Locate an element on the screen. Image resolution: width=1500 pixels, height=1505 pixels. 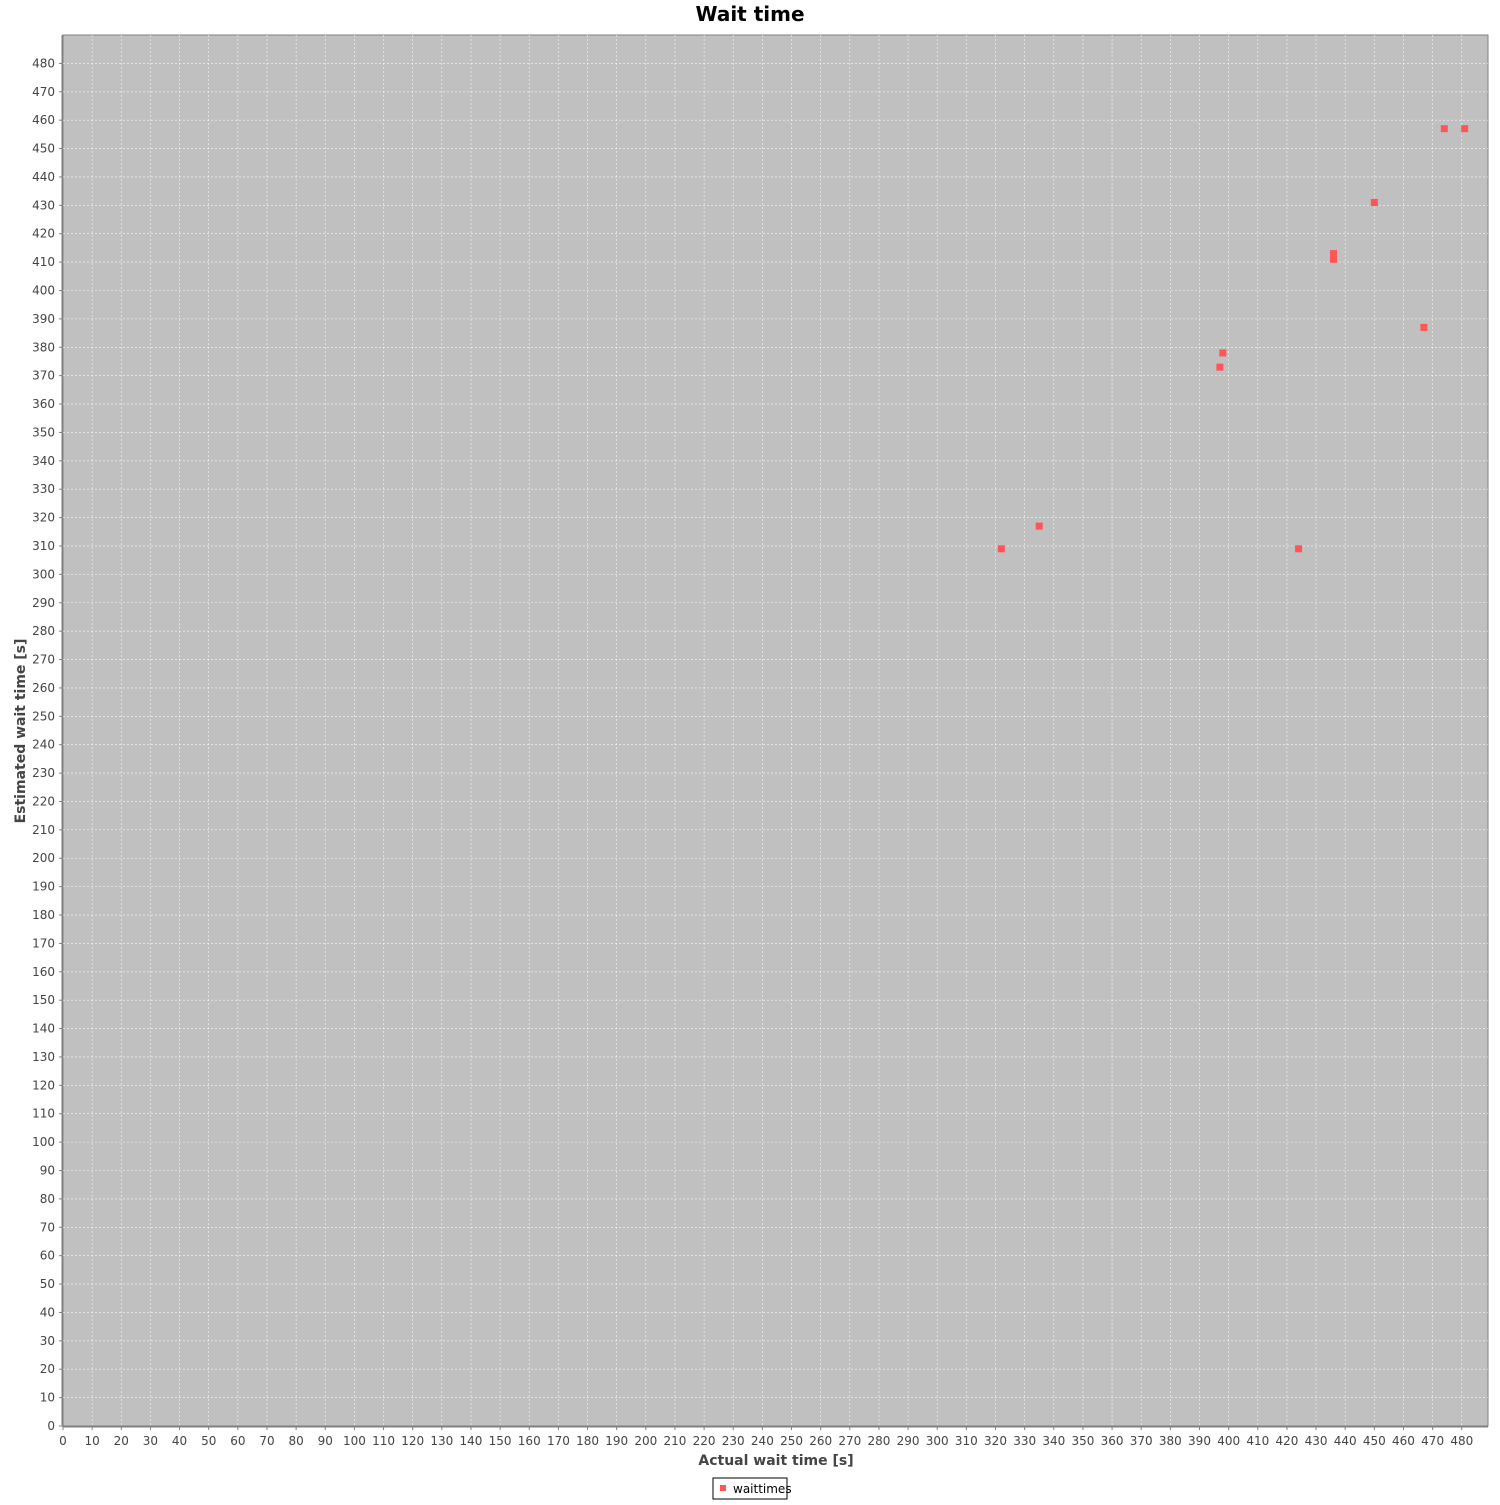
y-tick-label: 40 is located at coordinates (47, 1312).